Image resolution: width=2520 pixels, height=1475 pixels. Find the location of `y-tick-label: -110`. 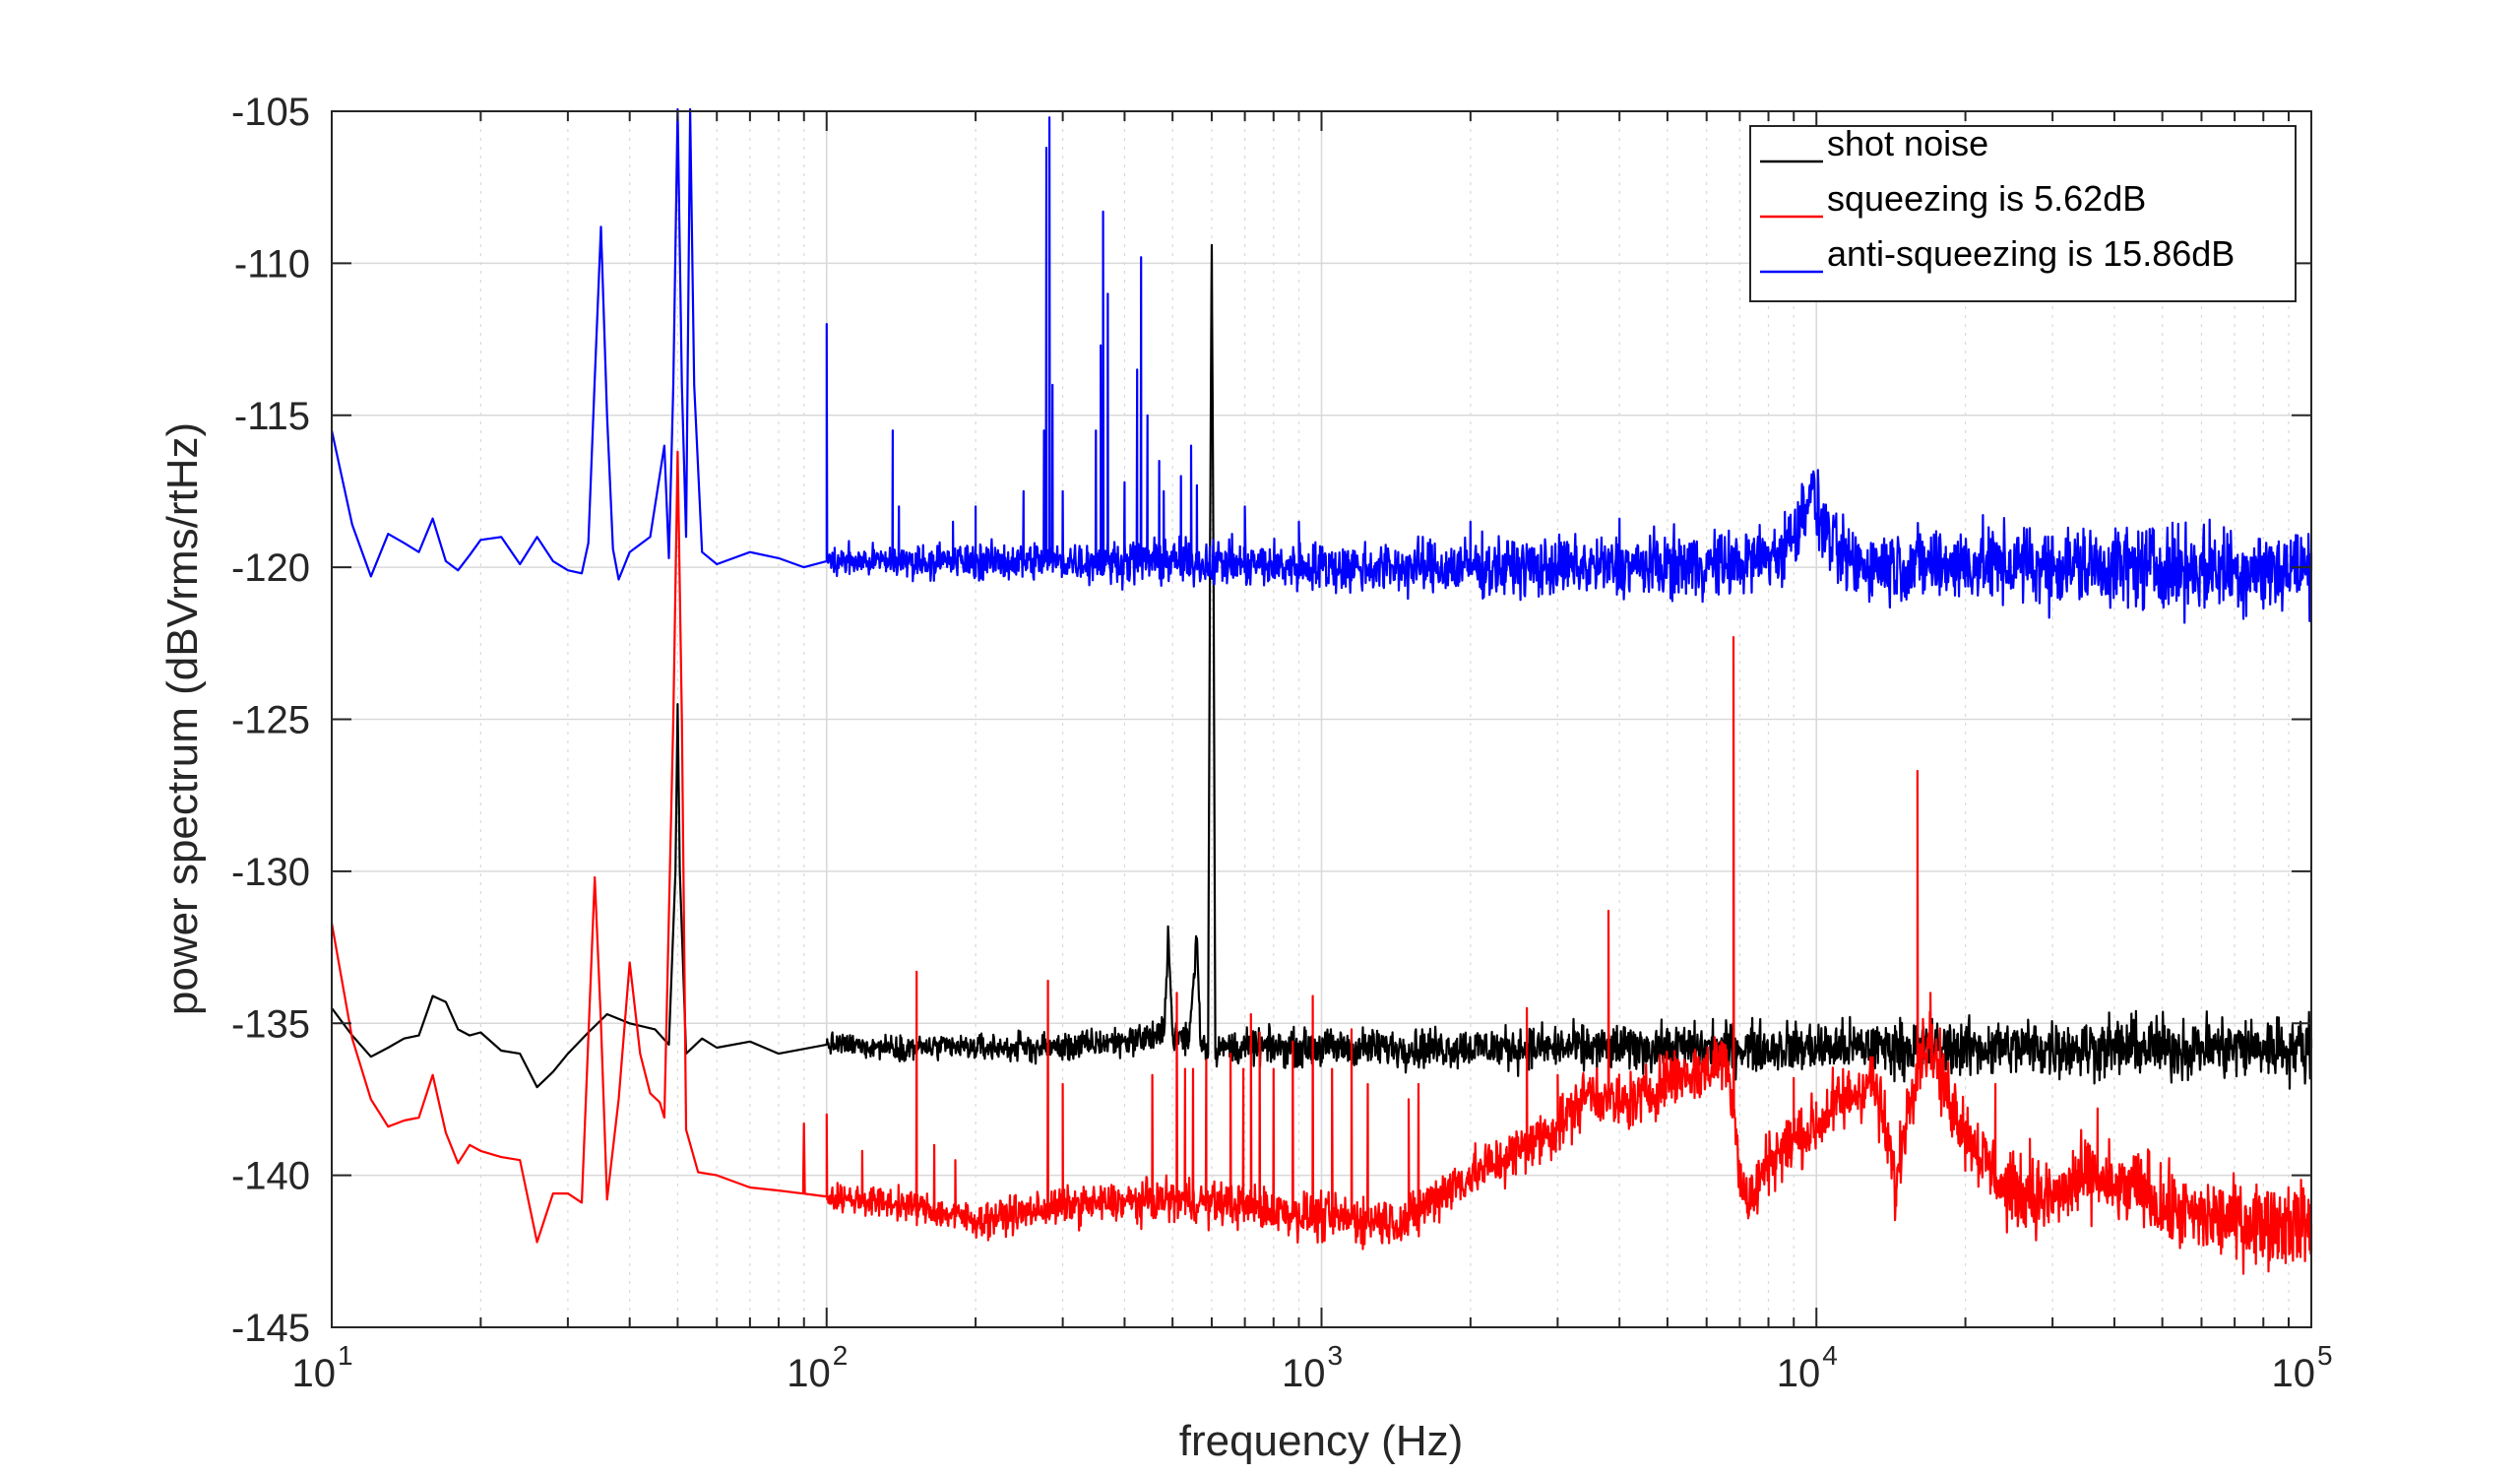

y-tick-label: -110 is located at coordinates (272, 264).